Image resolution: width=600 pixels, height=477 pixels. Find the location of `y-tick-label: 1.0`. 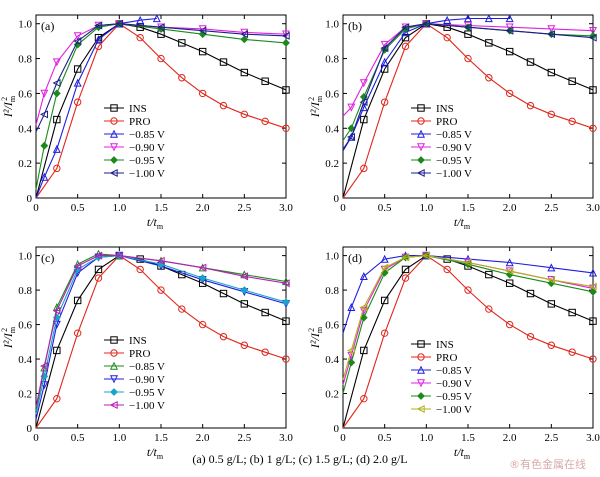

y-tick-label: 1.0 is located at coordinates (332, 25).